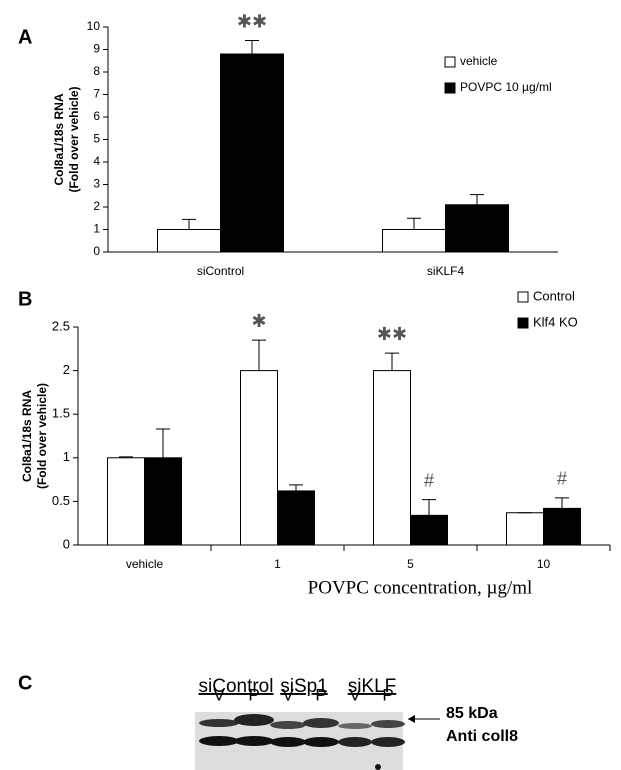  I want to click on y-tick-label: 0.5, so click(61, 500).